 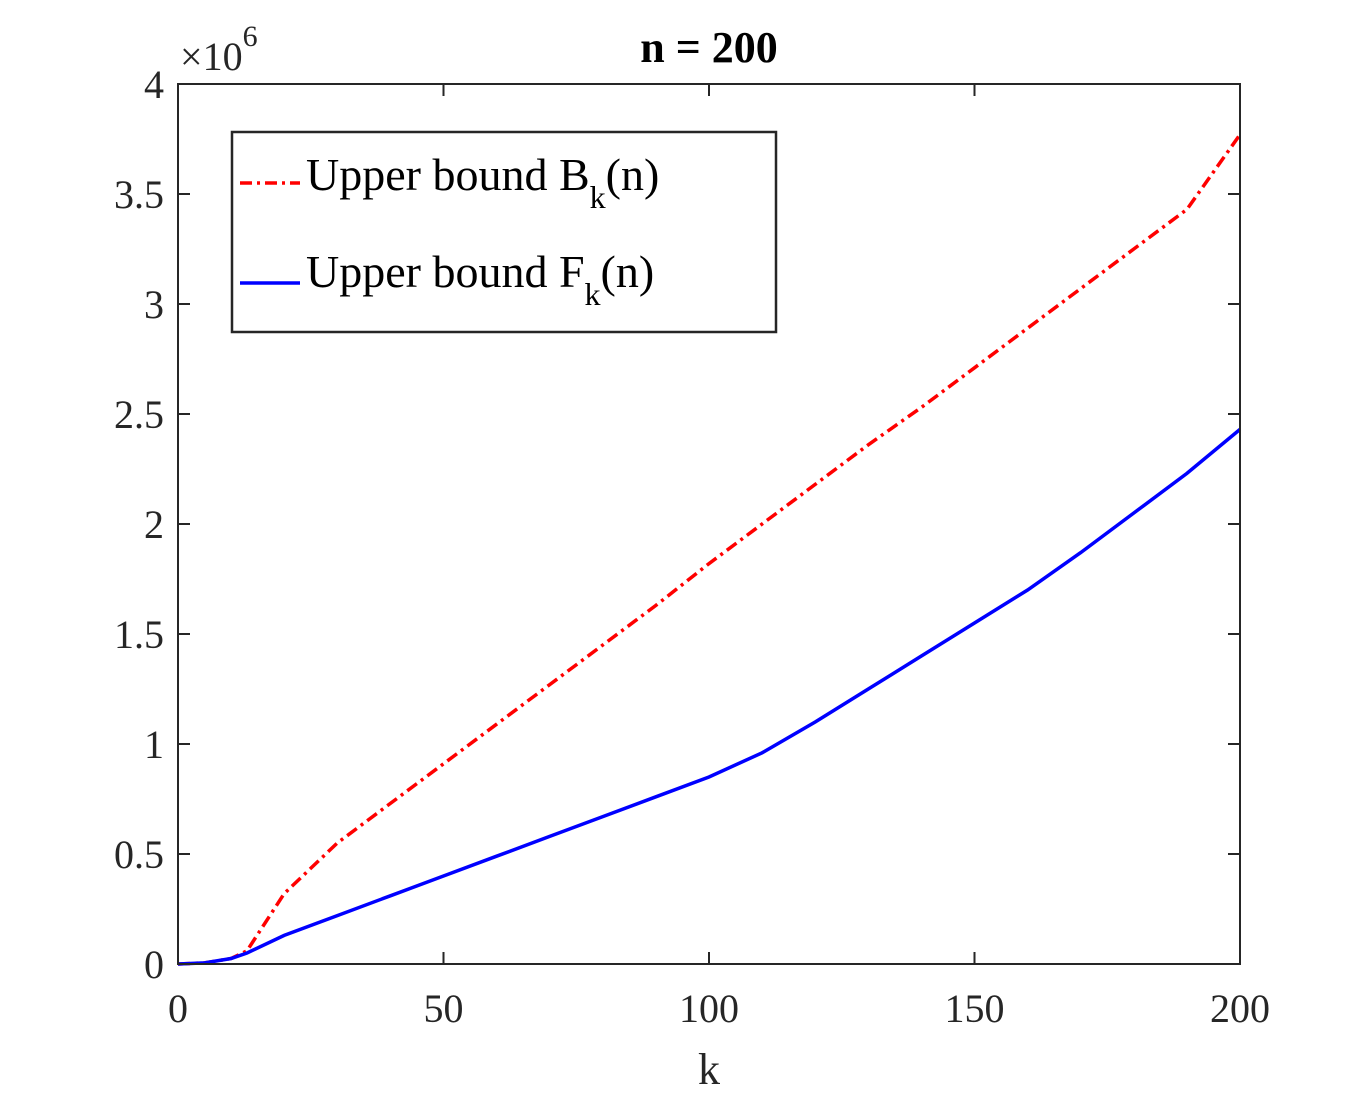 I want to click on y-tick-label: 1, so click(x=154, y=744).